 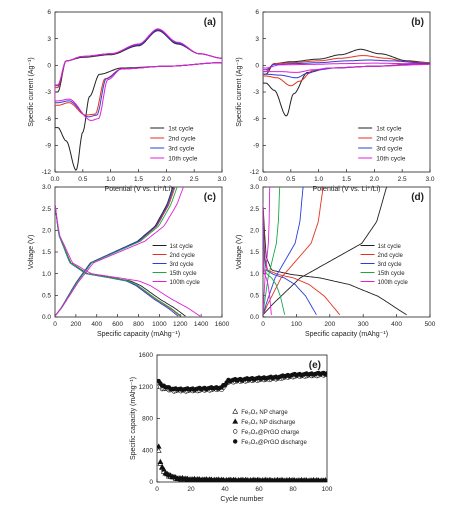 I want to click on x-tick-label: 80, so click(x=293, y=489).